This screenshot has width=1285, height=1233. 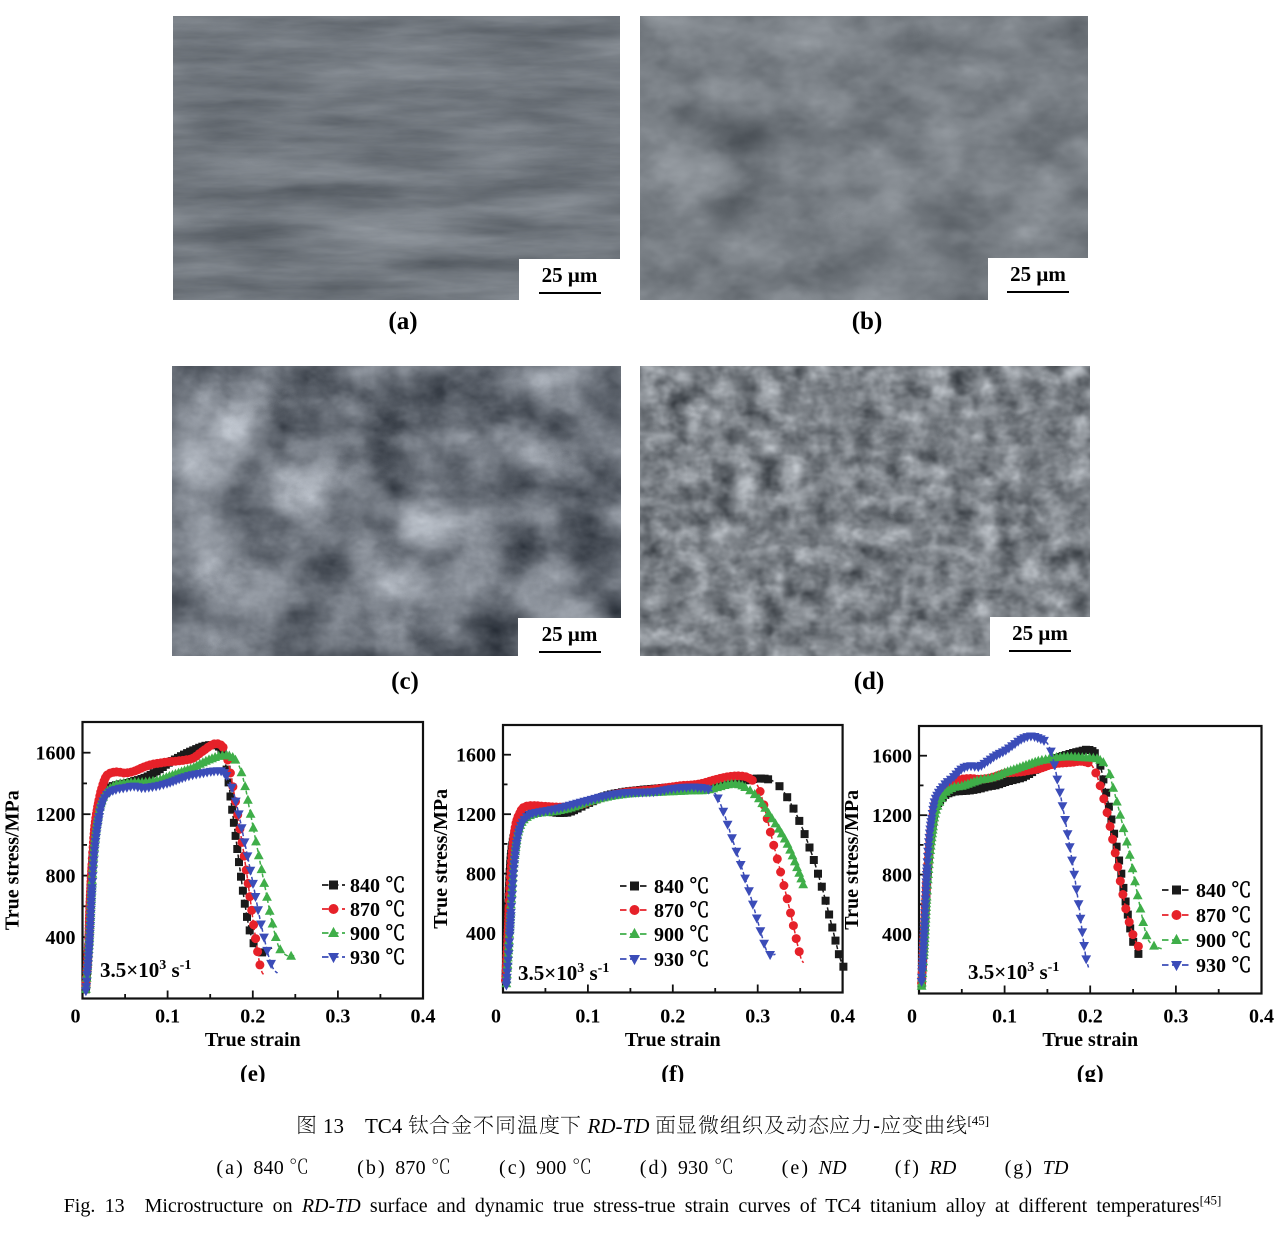 What do you see at coordinates (253, 1071) in the screenshot?
I see `svg-text: (e)` at bounding box center [253, 1071].